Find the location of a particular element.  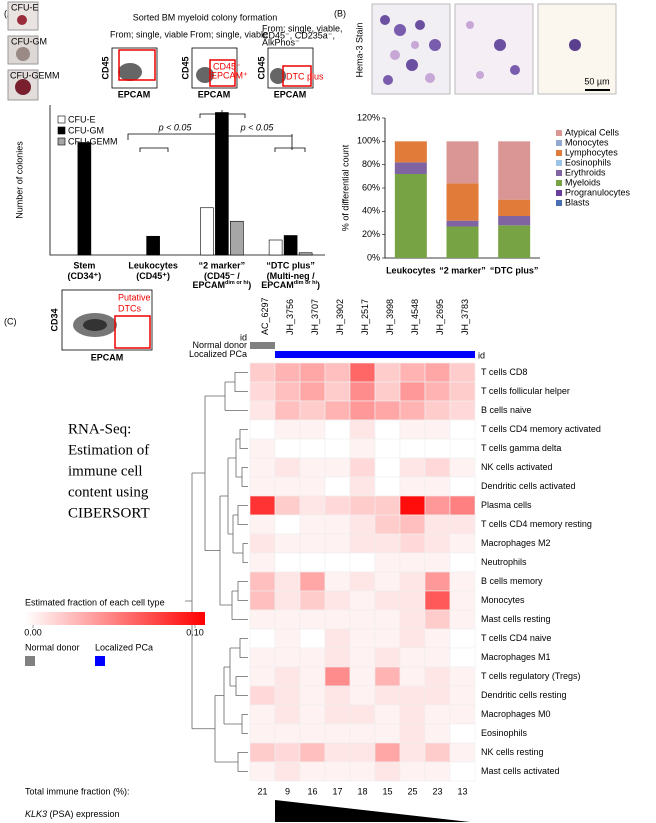

fraction-label: Total immune fraction (%): is located at coordinates (77, 791).